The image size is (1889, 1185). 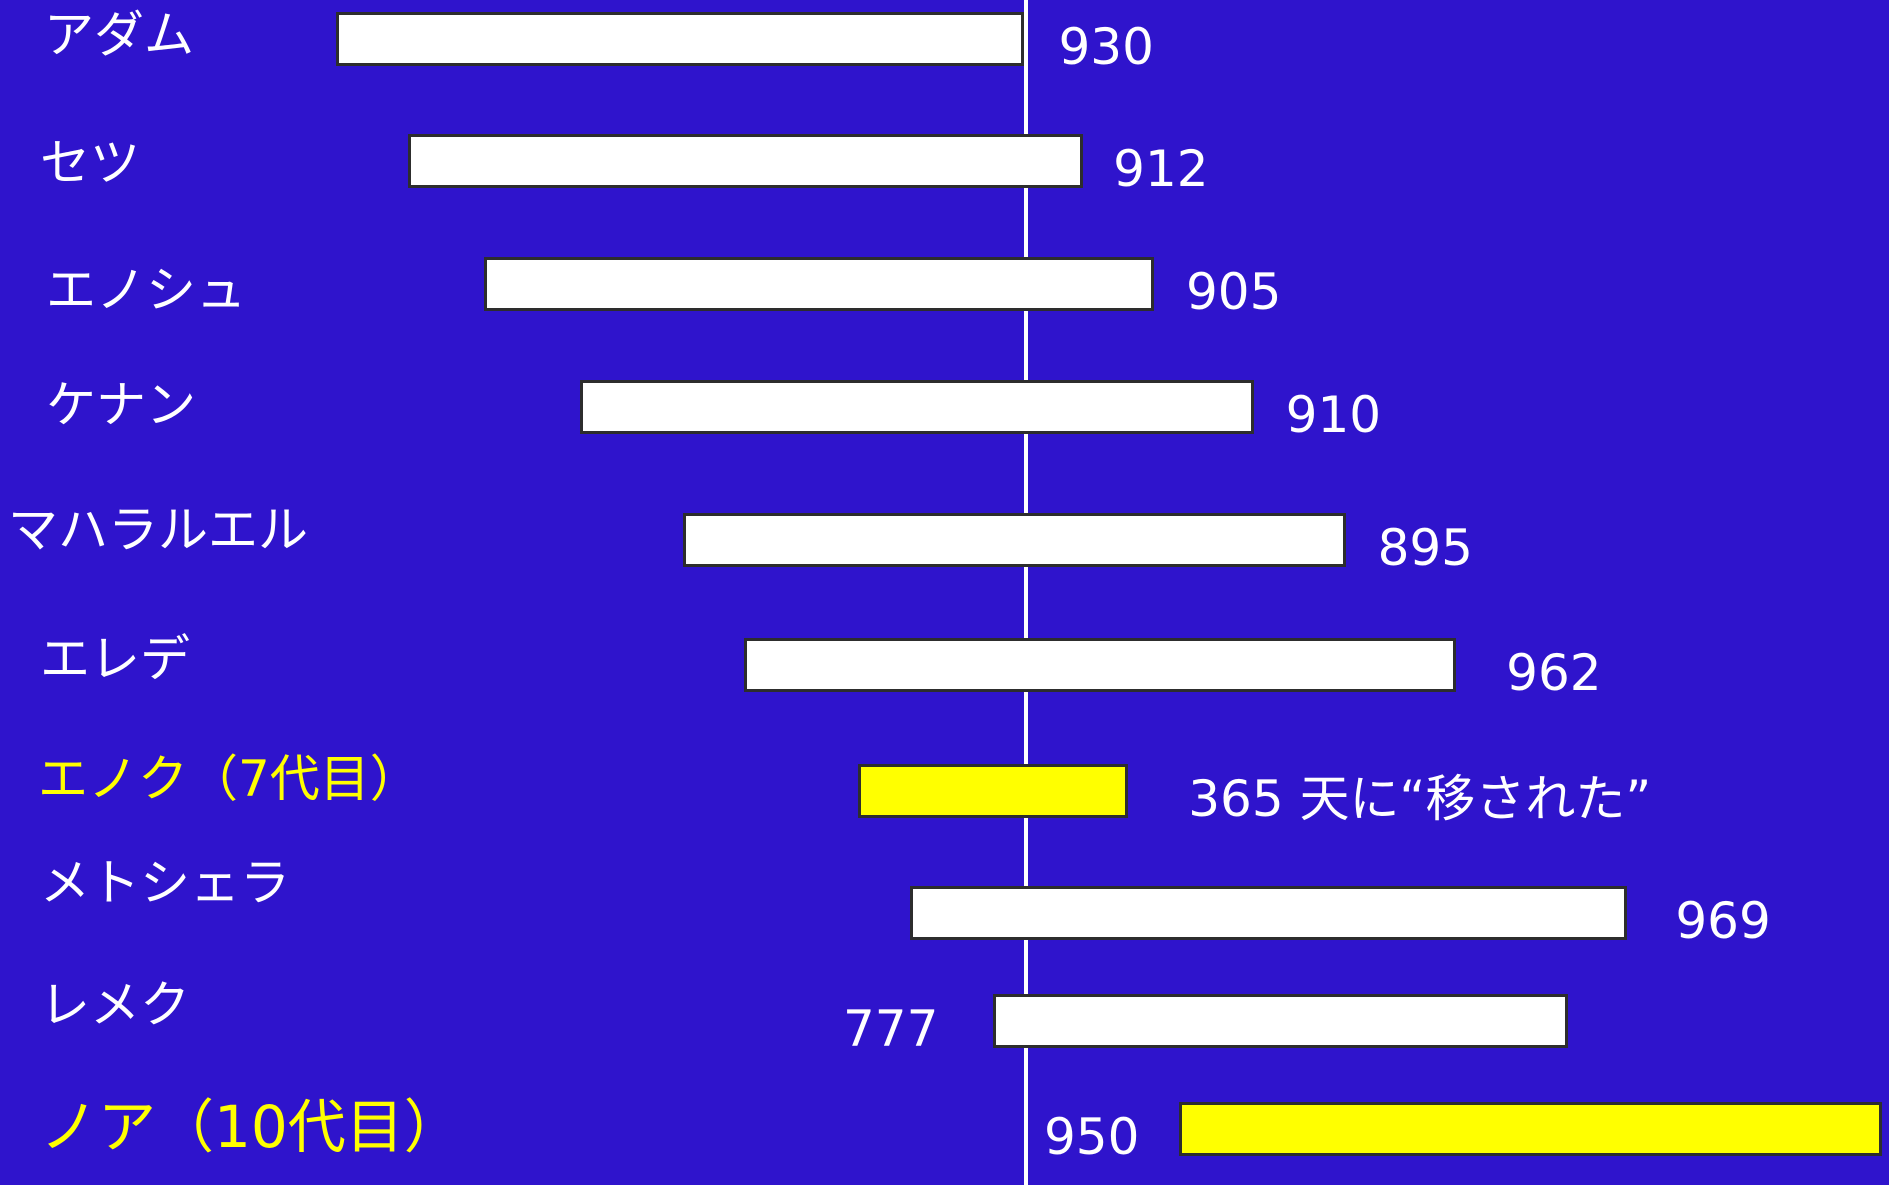 What do you see at coordinates (146, 290) in the screenshot?
I see `category-label: エノシュ` at bounding box center [146, 290].